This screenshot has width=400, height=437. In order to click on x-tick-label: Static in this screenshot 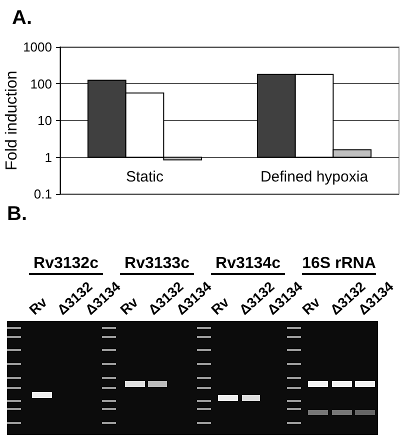, I will do `click(145, 177)`.